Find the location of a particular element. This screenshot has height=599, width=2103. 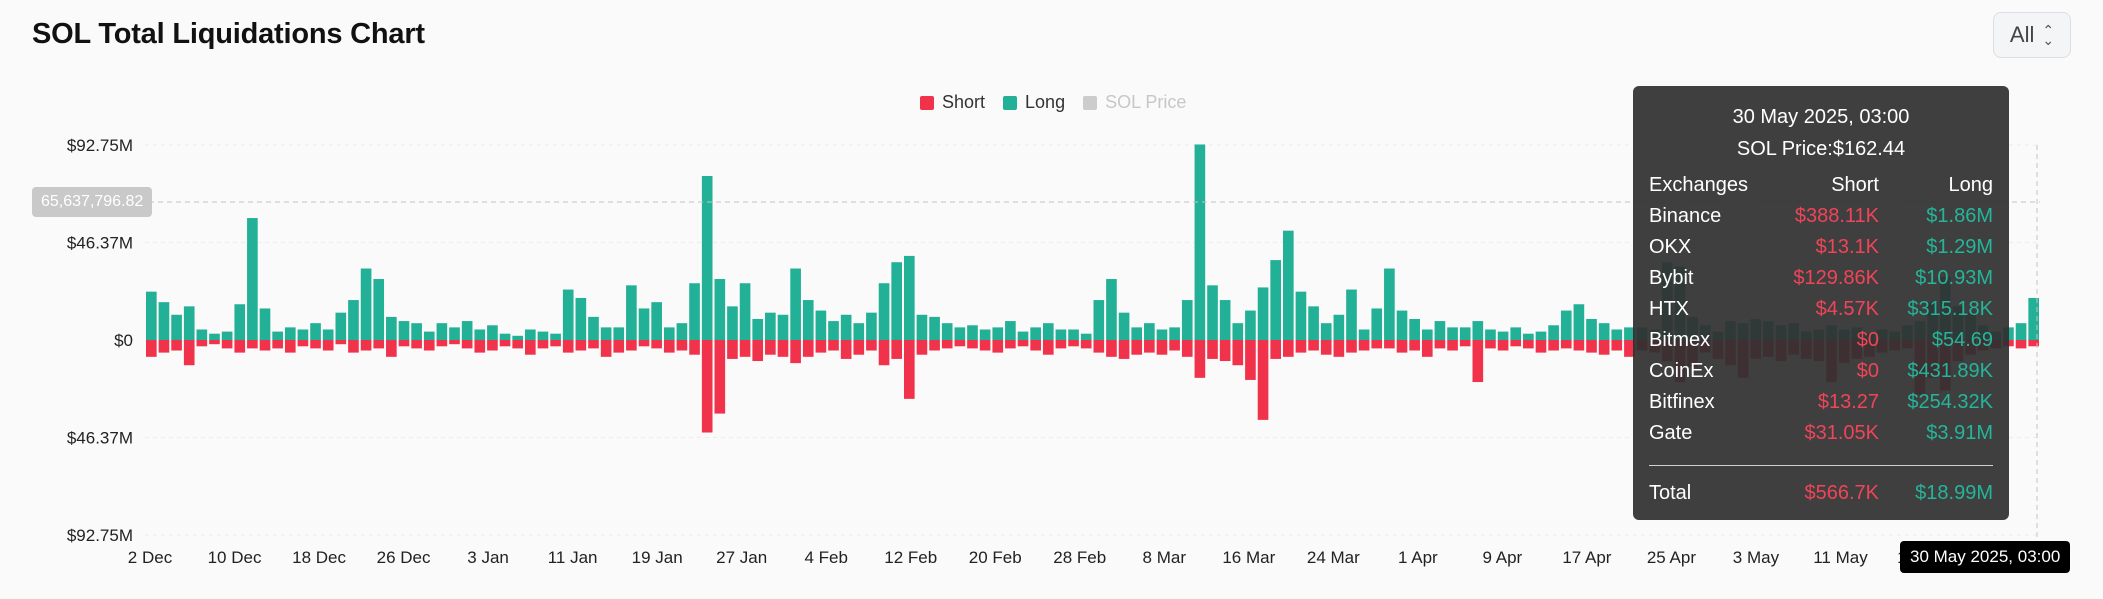

tooltip-short-value: $129.86K is located at coordinates (1836, 278).